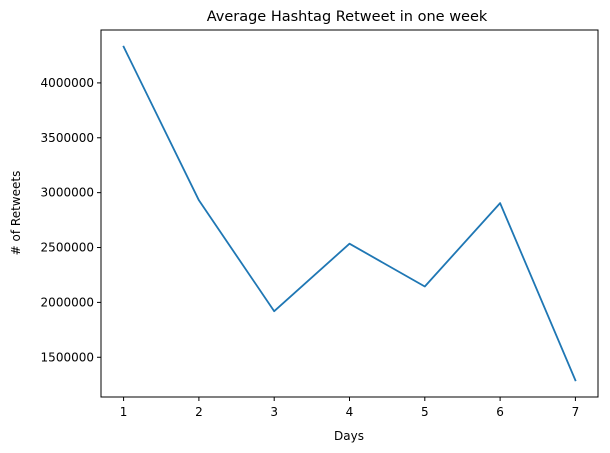 This screenshot has height=453, width=610. I want to click on x-tick-label: 6, so click(500, 412).